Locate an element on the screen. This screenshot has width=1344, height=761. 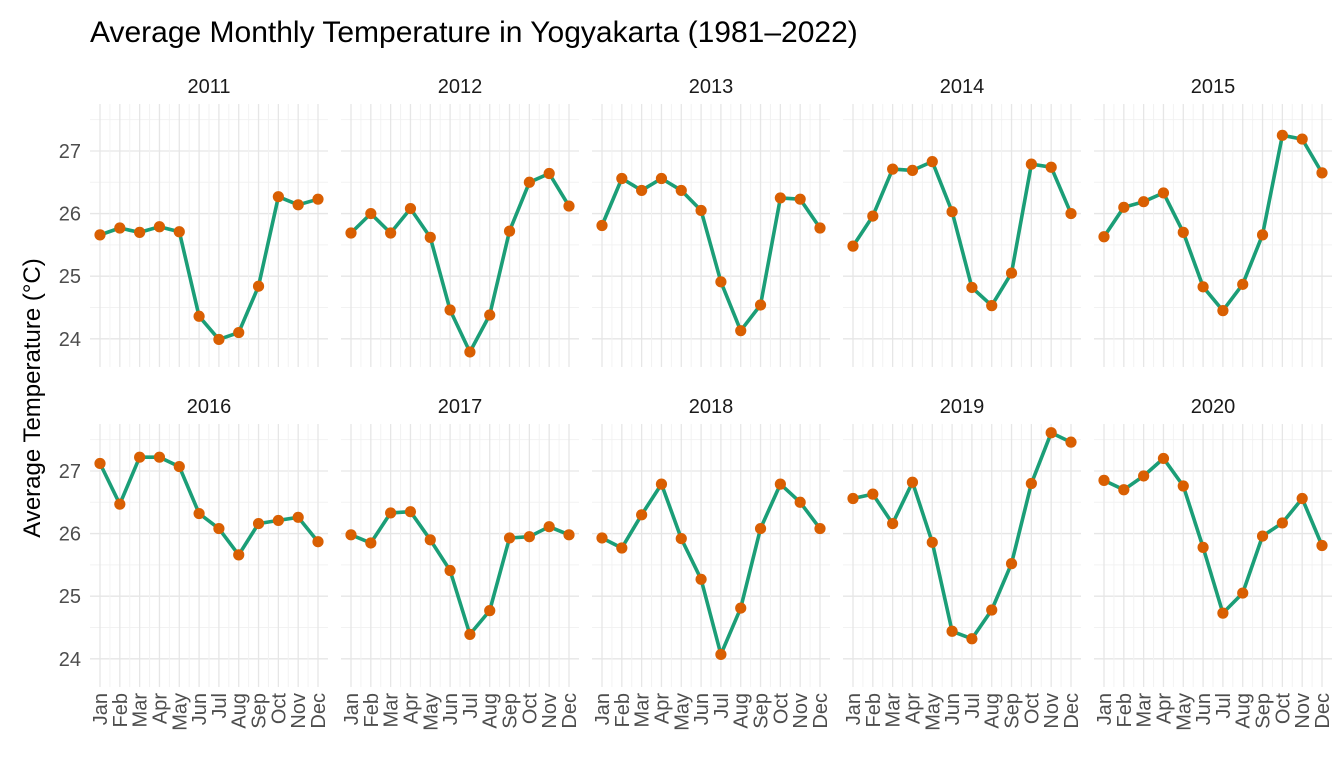
y-tick-label: 25 is located at coordinates (70, 597).